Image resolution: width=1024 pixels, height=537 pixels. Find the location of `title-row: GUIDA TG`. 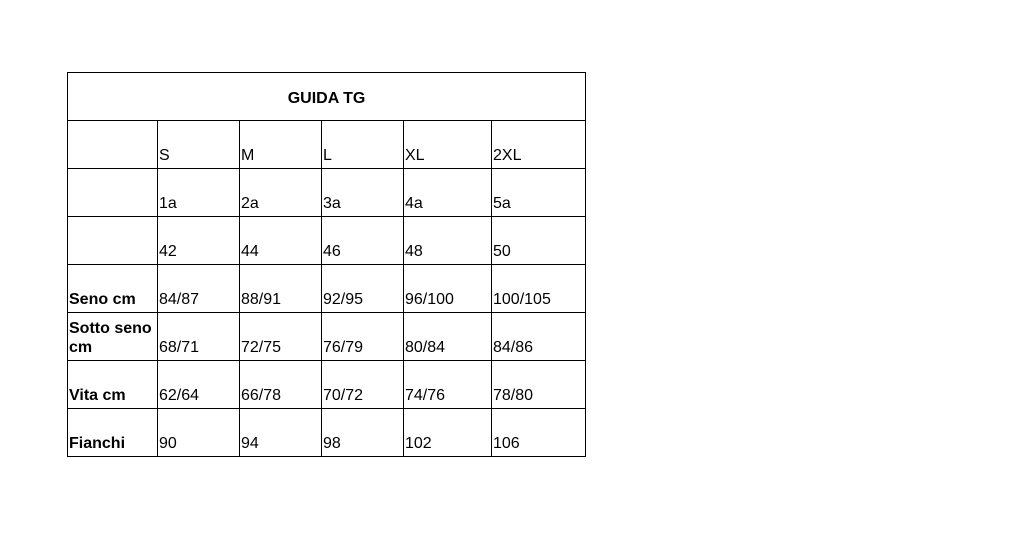

title-row: GUIDA TG is located at coordinates (326, 96).